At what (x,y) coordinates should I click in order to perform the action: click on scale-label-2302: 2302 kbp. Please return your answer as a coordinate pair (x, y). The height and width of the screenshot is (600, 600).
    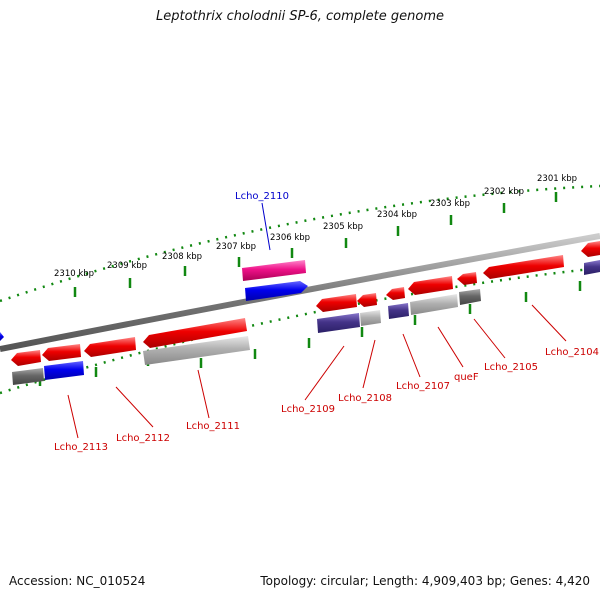
    Looking at the image, I should click on (504, 192).